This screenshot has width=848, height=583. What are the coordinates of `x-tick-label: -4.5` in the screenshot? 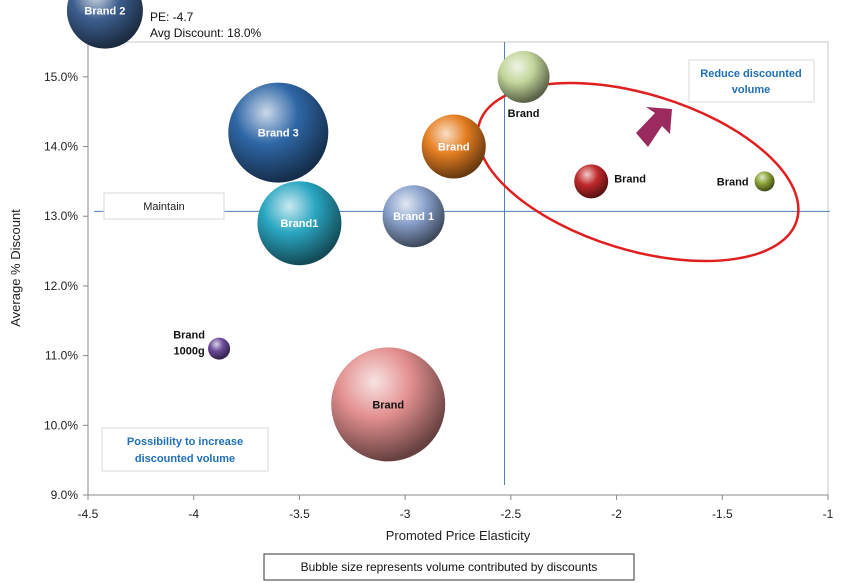 It's located at (88, 514).